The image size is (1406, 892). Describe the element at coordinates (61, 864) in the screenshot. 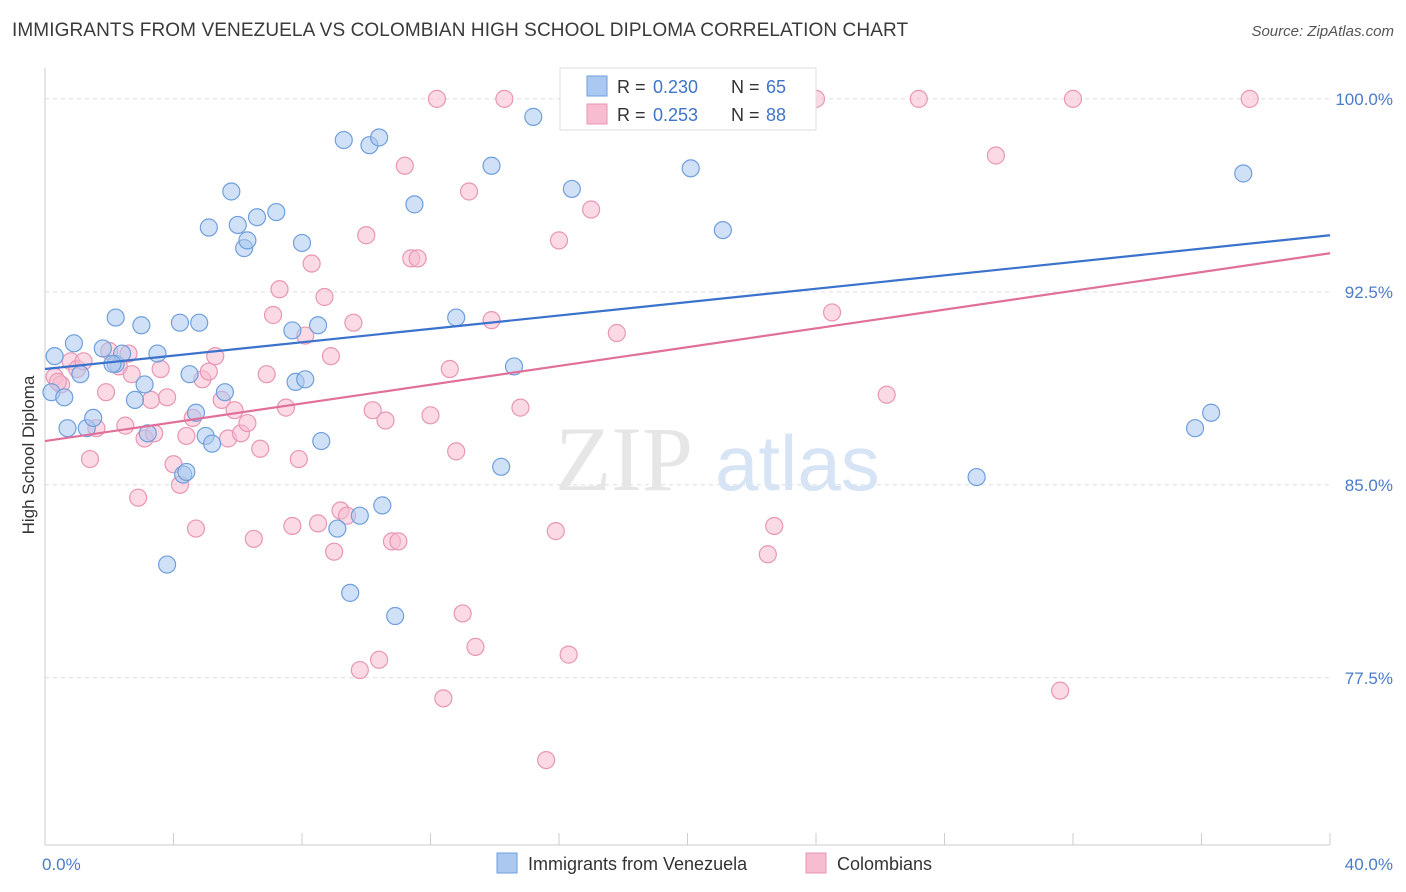

I see `x-tick-label-0: 0.0%` at that location.